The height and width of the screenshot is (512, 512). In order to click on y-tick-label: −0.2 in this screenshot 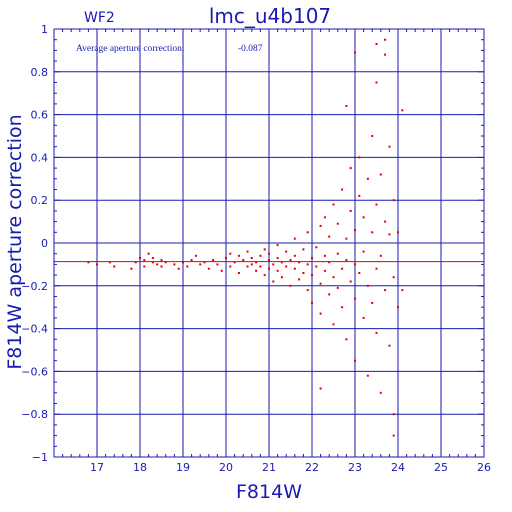, I will do `click(34, 286)`.